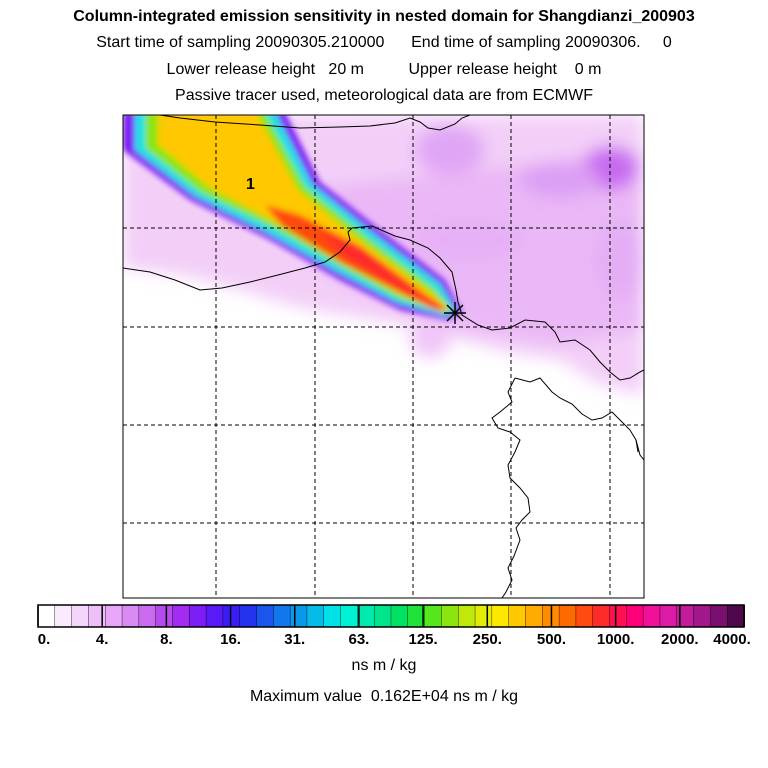 Image resolution: width=768 pixels, height=768 pixels. Describe the element at coordinates (384, 665) in the screenshot. I see `colorbar-units: ns m / kg` at that location.